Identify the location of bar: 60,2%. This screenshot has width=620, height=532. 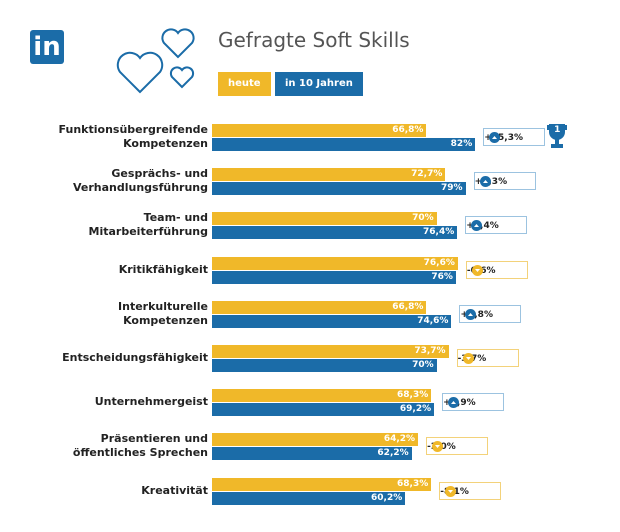
(309, 498).